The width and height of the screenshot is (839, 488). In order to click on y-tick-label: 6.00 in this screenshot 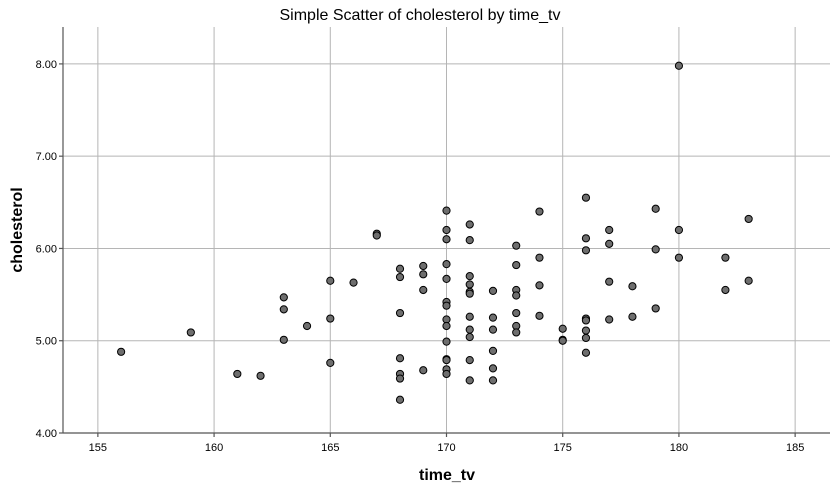, I will do `click(46, 249)`.